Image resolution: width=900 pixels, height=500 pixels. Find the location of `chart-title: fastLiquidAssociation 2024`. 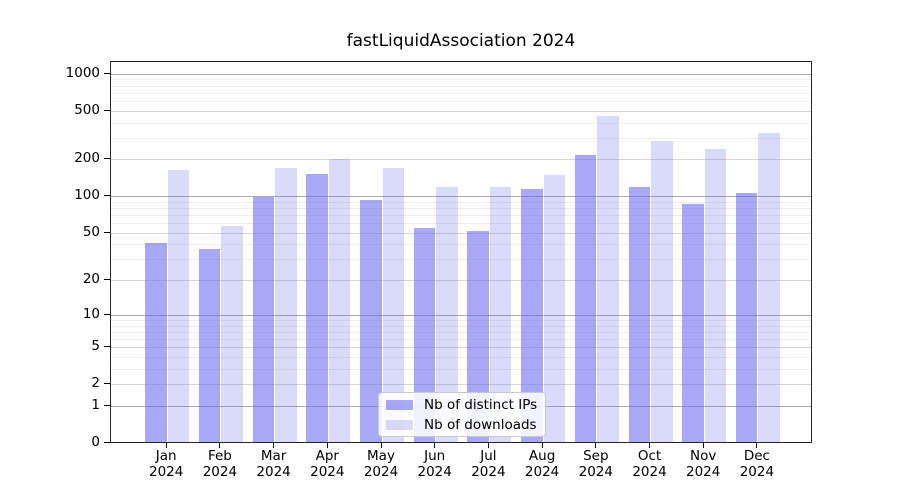

chart-title: fastLiquidAssociation 2024 is located at coordinates (461, 41).